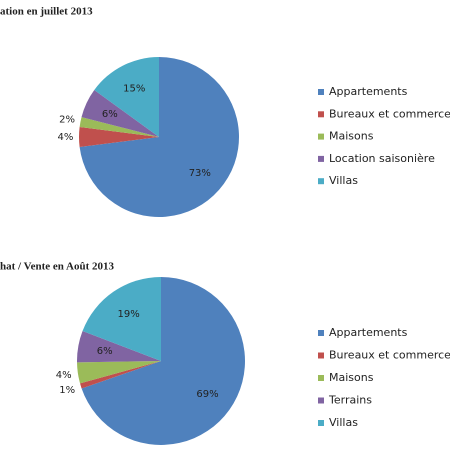  Describe the element at coordinates (382, 158) in the screenshot. I see `legend-label: Location saisonière` at that location.